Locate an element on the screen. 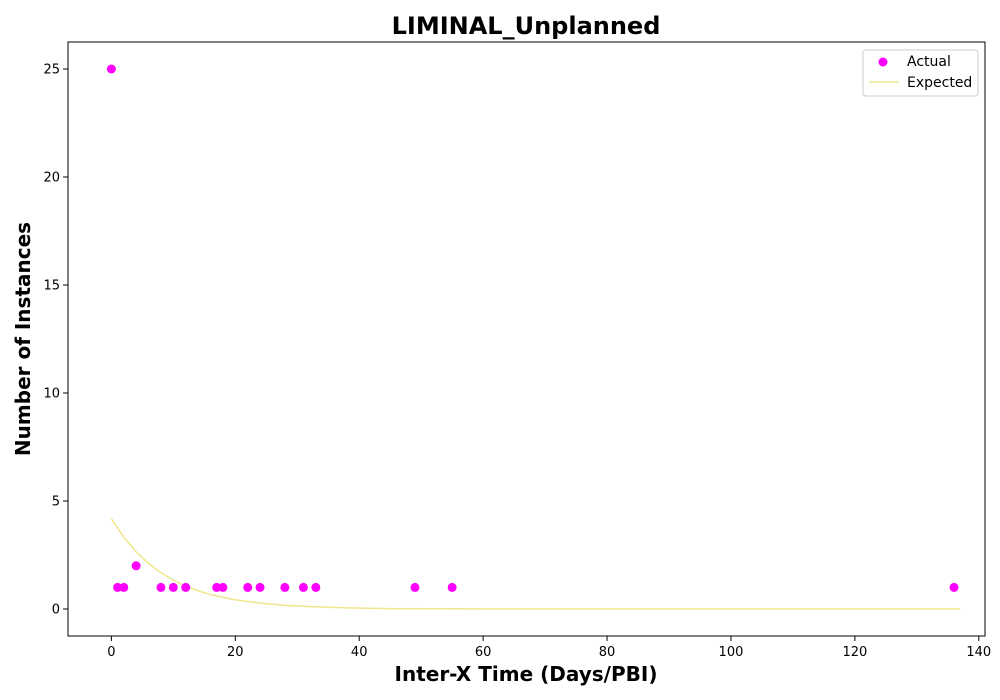 This screenshot has height=700, width=1000. x-tick-label: 120 is located at coordinates (854, 652).